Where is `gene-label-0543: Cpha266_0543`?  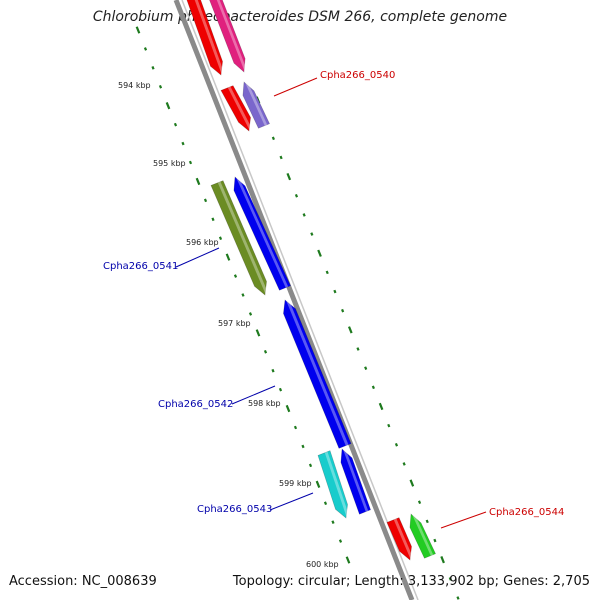 gene-label-0543: Cpha266_0543 is located at coordinates (234, 509).